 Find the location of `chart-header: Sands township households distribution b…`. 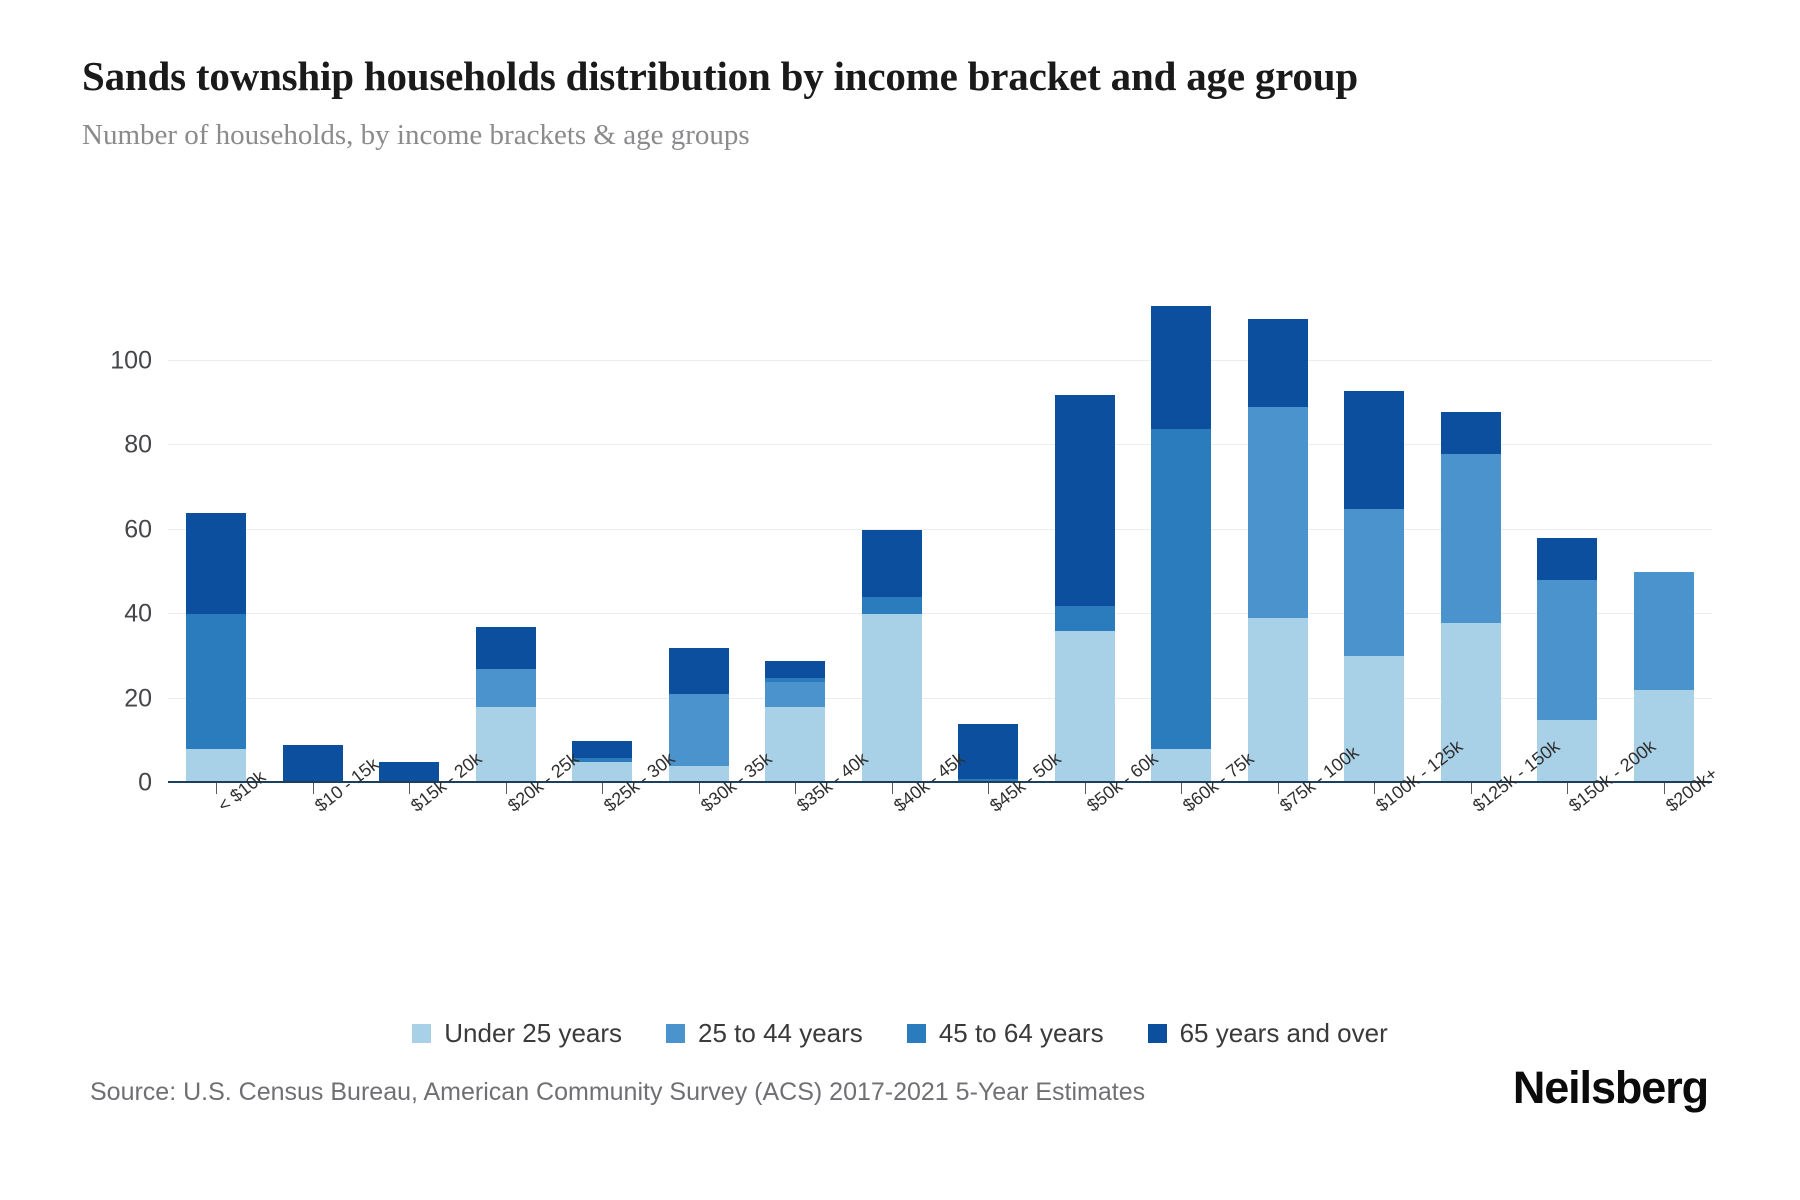

chart-header: Sands township households distribution b… is located at coordinates (892, 102).